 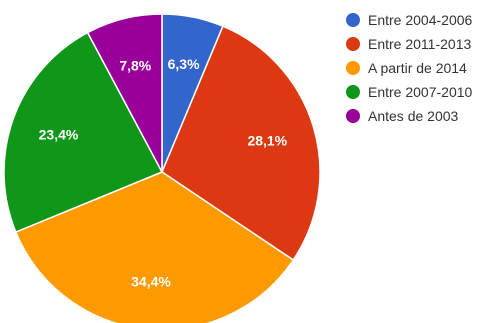 What do you see at coordinates (413, 116) in the screenshot?
I see `legend-label: Antes de 2003` at bounding box center [413, 116].